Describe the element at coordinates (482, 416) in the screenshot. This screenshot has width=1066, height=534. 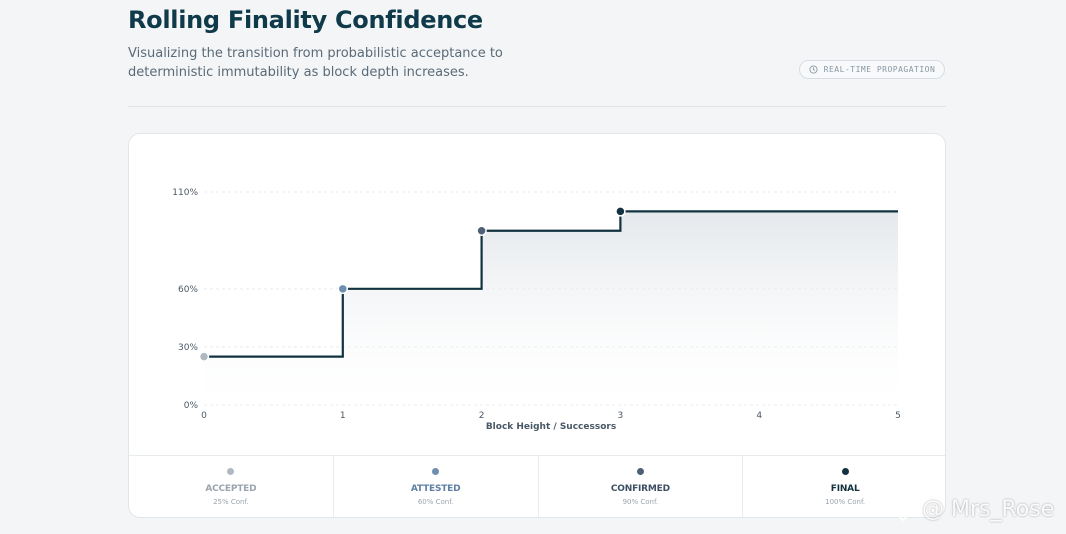
I see `x-tick-label: 2` at that location.